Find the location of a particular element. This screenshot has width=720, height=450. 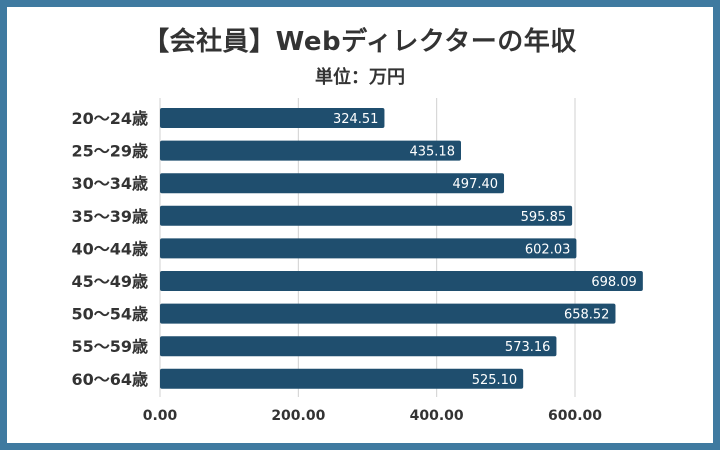

category-label-1: 25〜29歳 is located at coordinates (109, 151).